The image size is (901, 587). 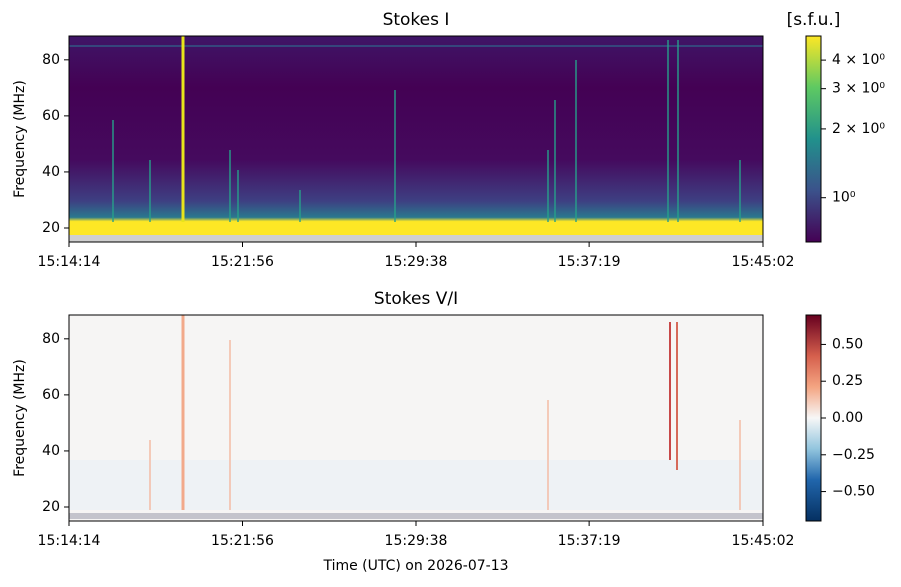 What do you see at coordinates (847, 344) in the screenshot?
I see `colorbar-tick-label: 0.50` at bounding box center [847, 344].